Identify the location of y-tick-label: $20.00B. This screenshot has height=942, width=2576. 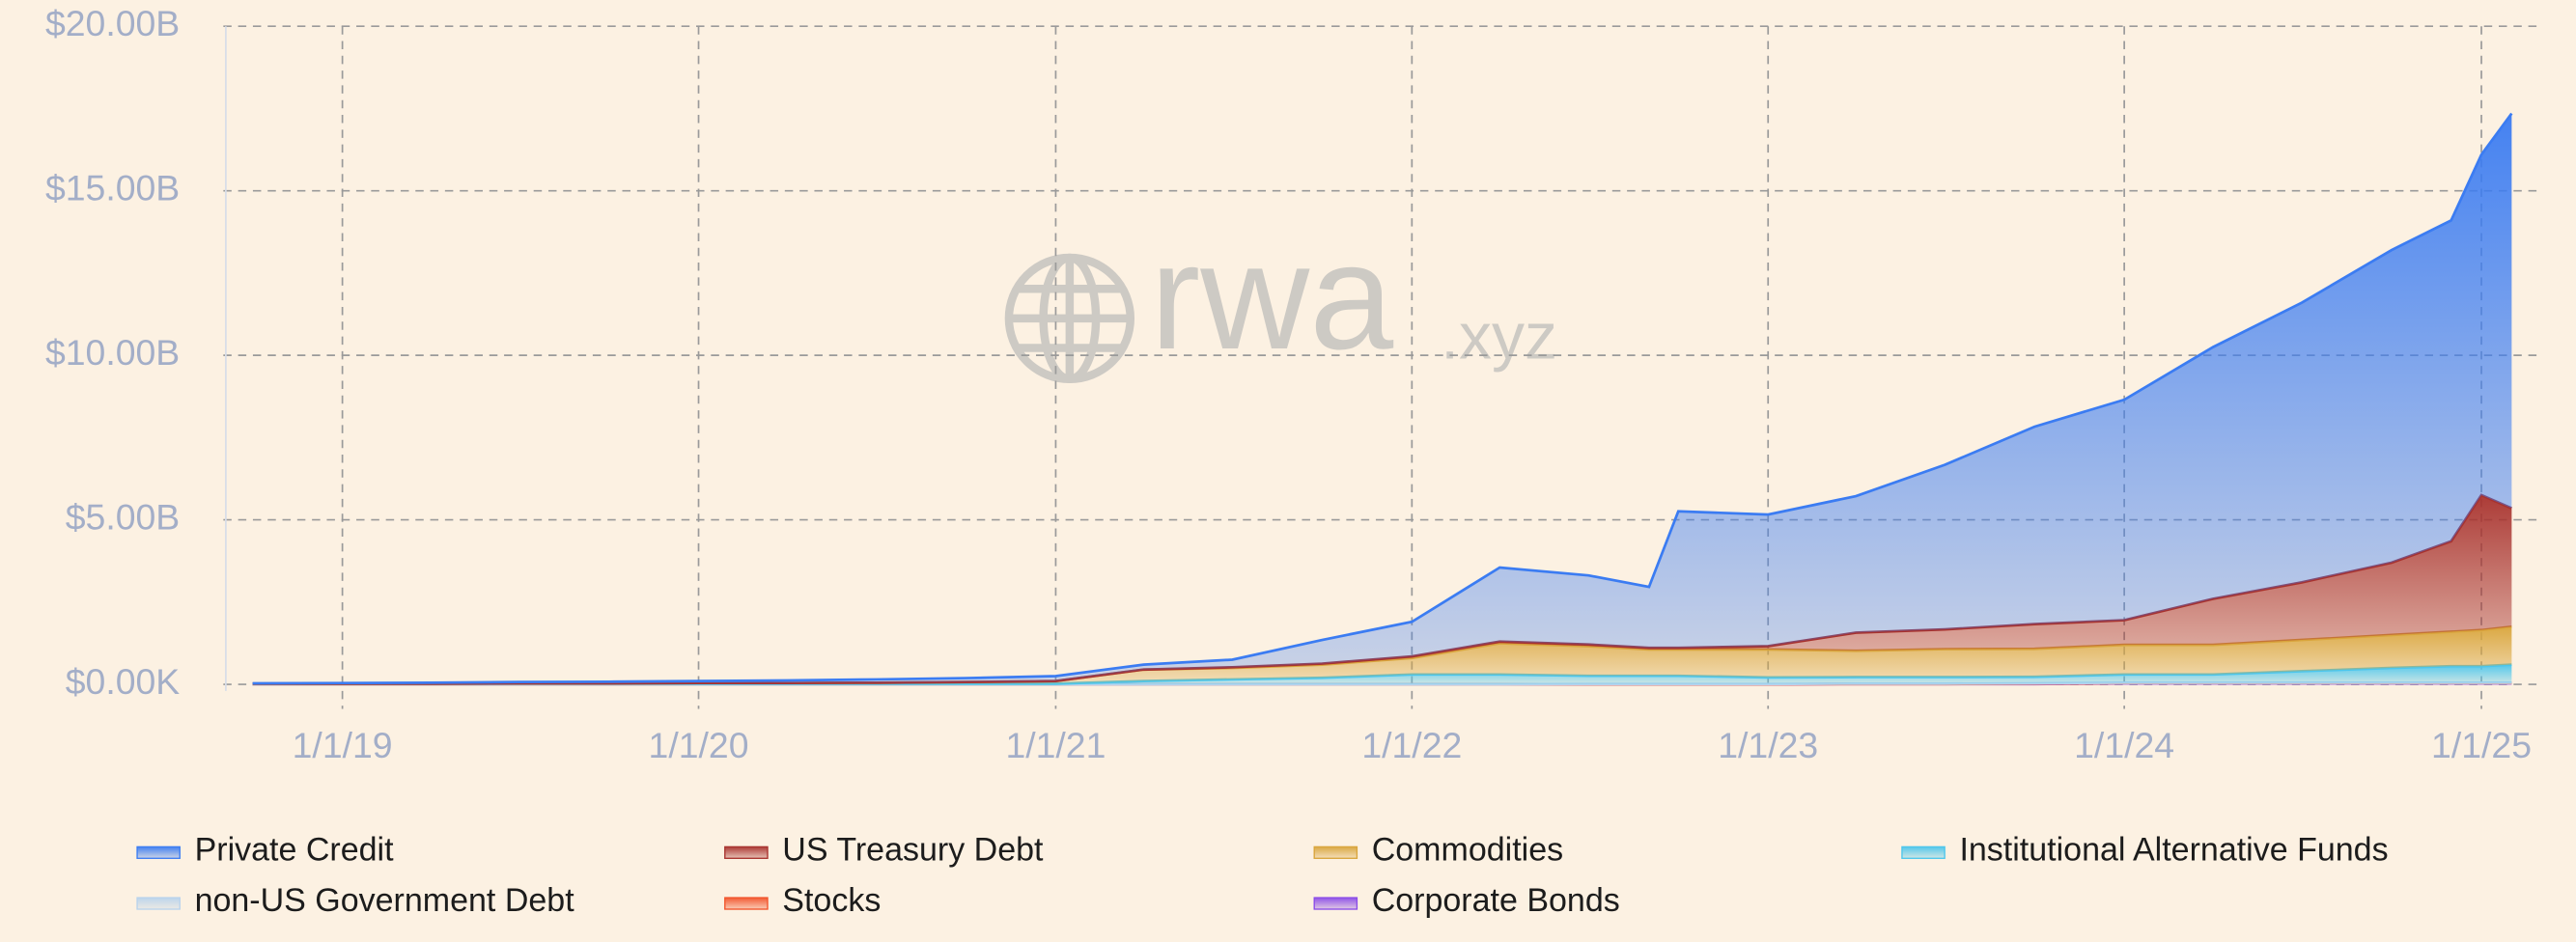
(113, 23).